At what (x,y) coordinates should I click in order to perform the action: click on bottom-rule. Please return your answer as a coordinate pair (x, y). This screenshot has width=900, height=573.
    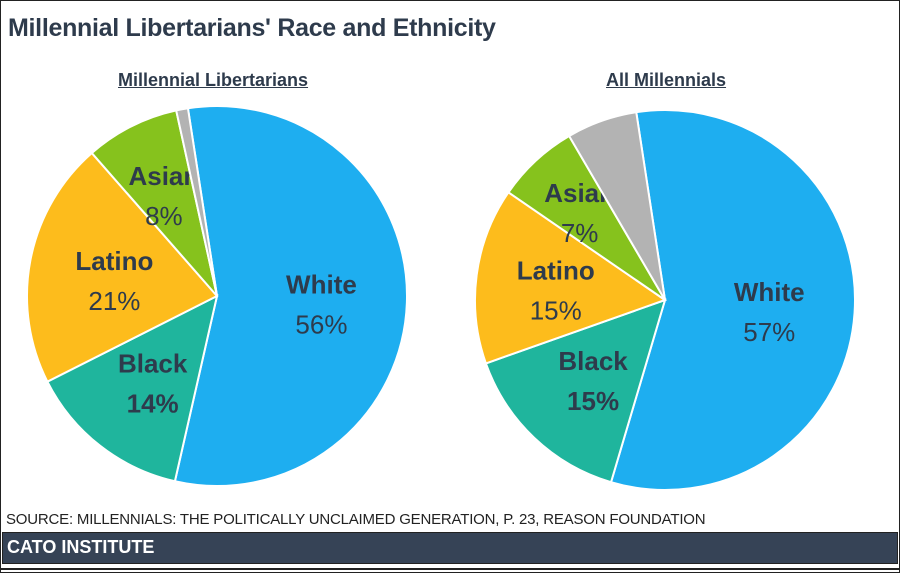
    Looking at the image, I should click on (450, 569).